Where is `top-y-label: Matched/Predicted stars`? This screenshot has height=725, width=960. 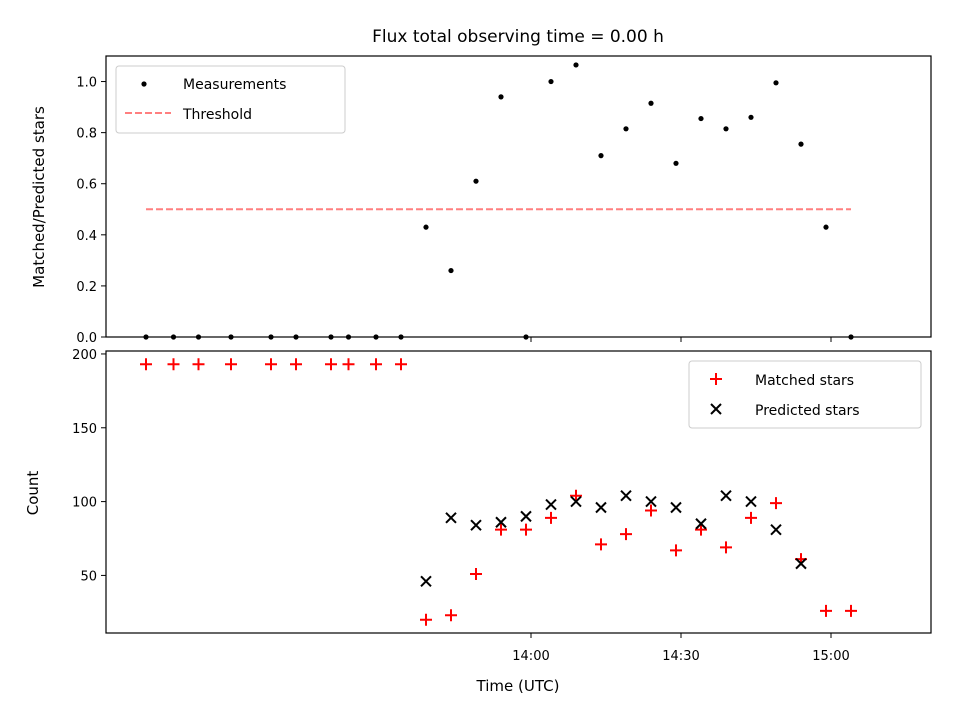 top-y-label: Matched/Predicted stars is located at coordinates (39, 197).